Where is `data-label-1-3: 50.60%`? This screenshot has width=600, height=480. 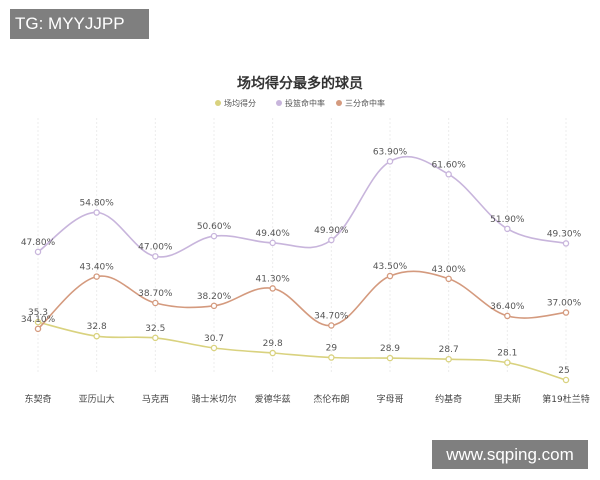 data-label-1-3: 50.60% is located at coordinates (214, 227).